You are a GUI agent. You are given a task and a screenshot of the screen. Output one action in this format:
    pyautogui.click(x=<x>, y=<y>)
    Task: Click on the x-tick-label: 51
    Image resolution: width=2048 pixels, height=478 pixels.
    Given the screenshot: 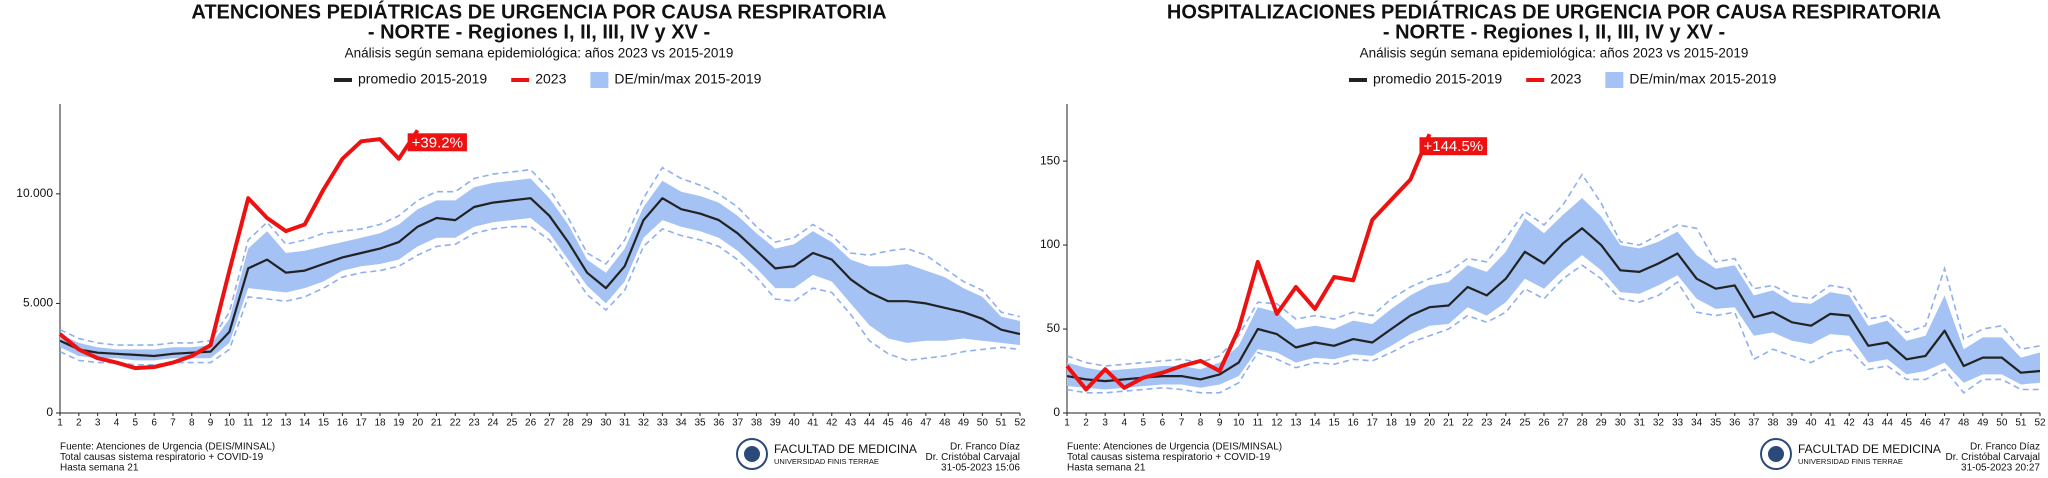 What is the action you would take?
    pyautogui.click(x=2021, y=423)
    